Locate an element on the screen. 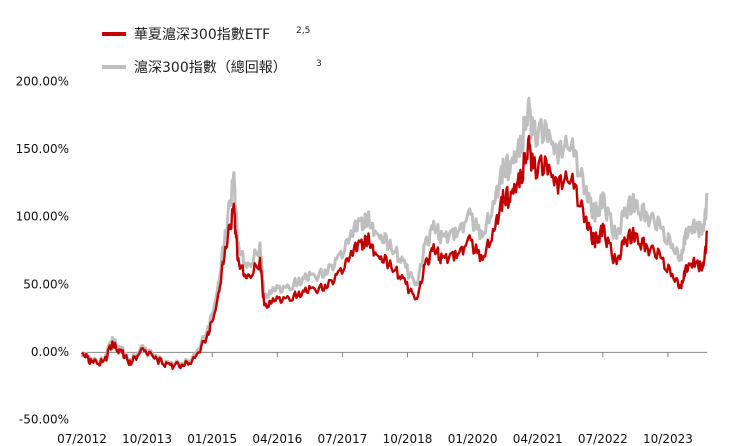 This screenshot has width=729, height=446. legend-label: 滬深300指數（總回報） is located at coordinates (210, 67).